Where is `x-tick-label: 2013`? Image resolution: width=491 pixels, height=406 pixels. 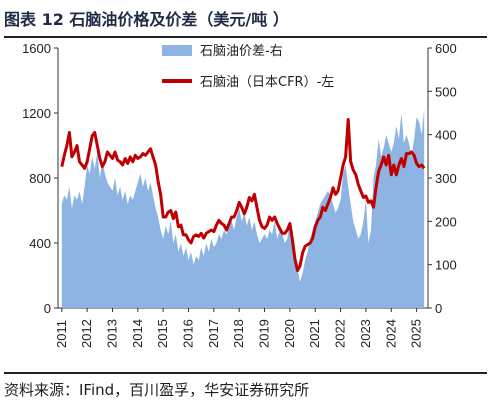
x-tick-label: 2013 is located at coordinates (111, 333).